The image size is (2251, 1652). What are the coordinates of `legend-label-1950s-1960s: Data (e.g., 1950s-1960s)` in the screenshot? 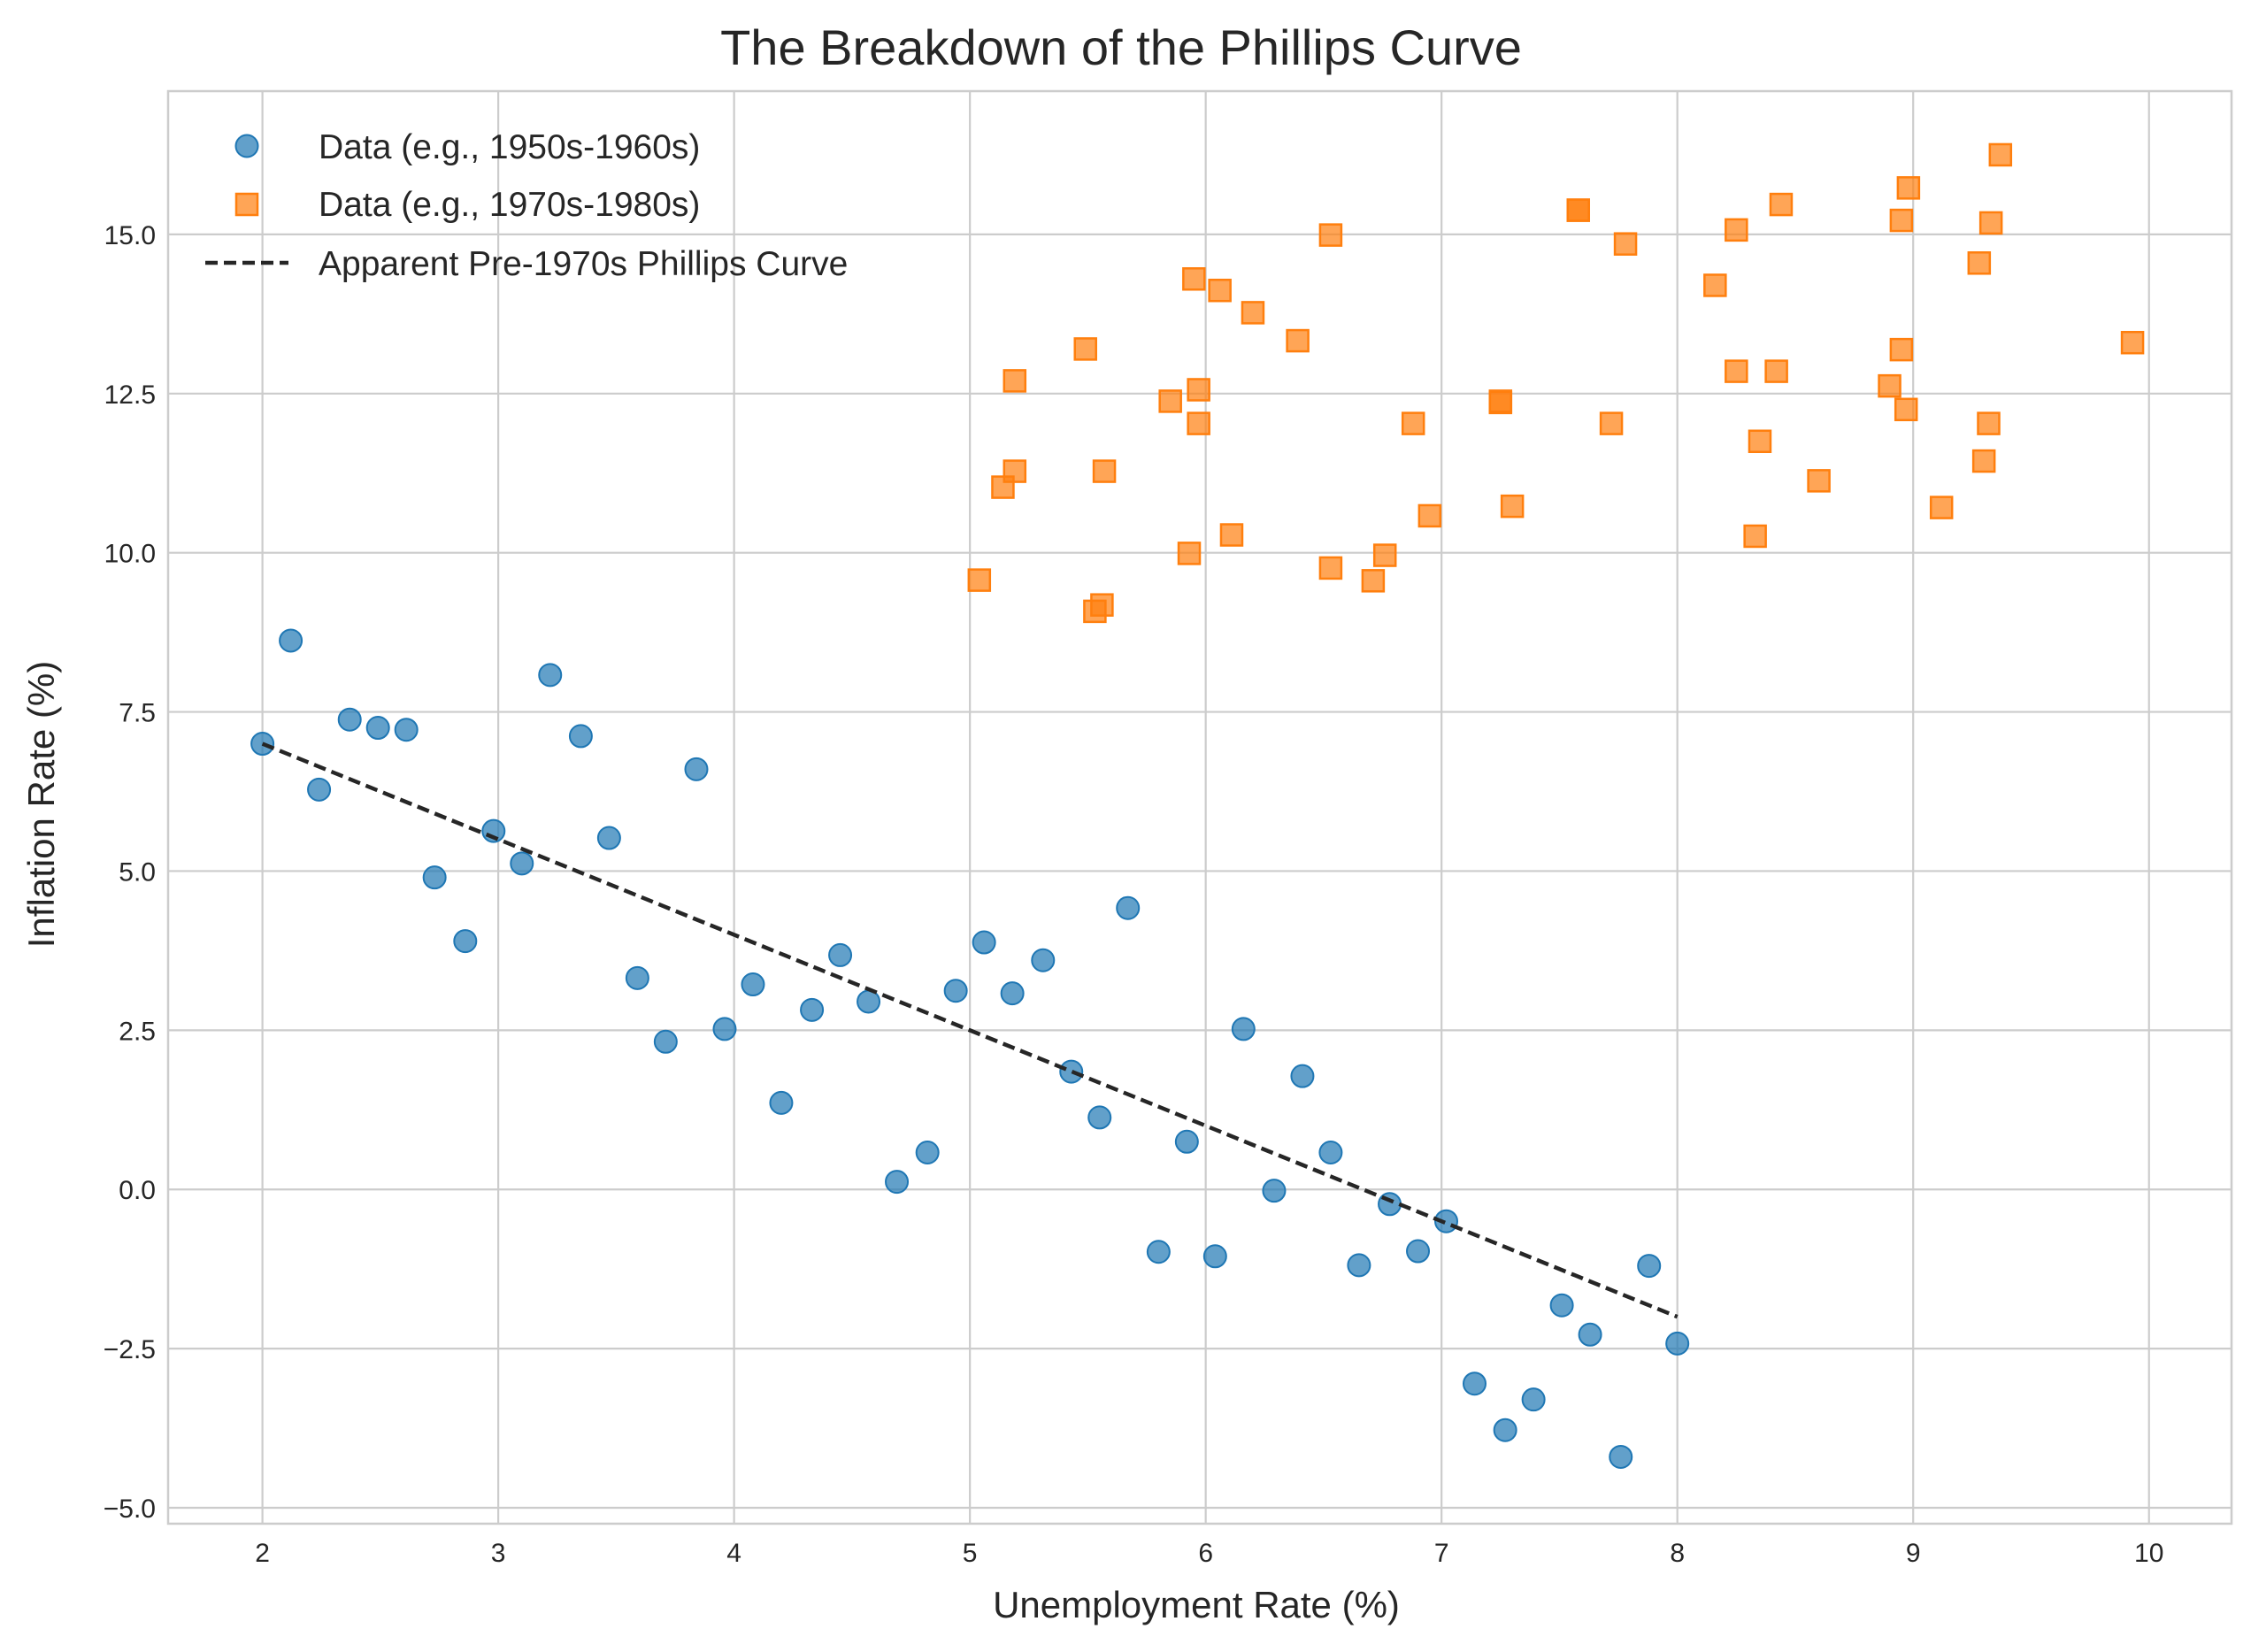 It's located at (510, 147).